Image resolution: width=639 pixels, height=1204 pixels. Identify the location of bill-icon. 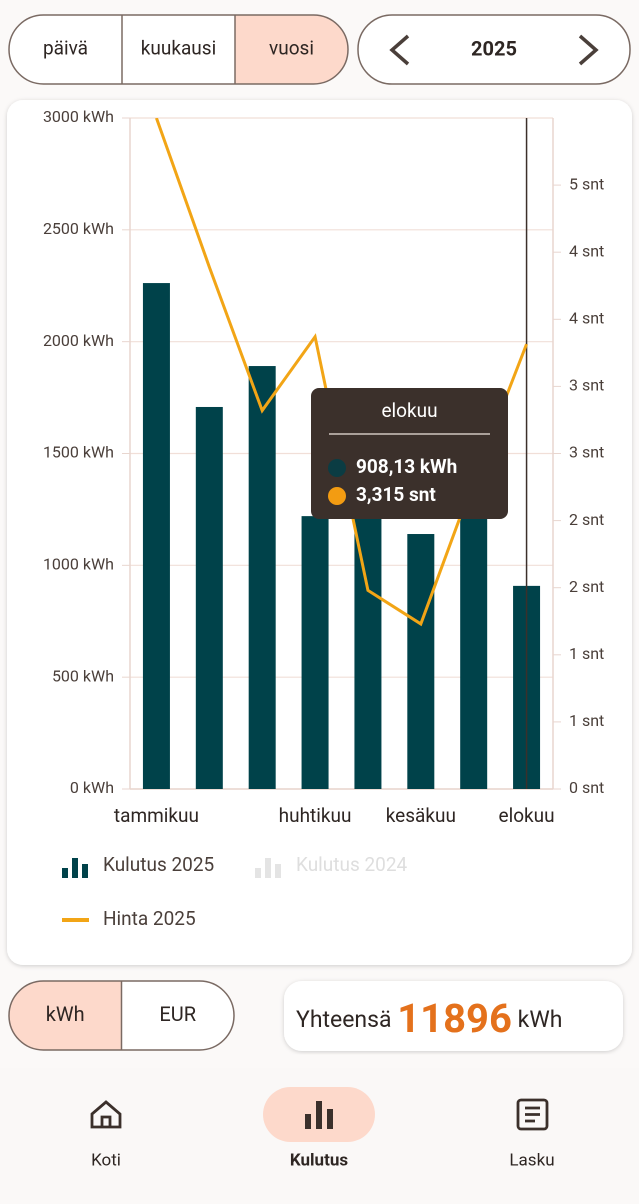
(532, 1114).